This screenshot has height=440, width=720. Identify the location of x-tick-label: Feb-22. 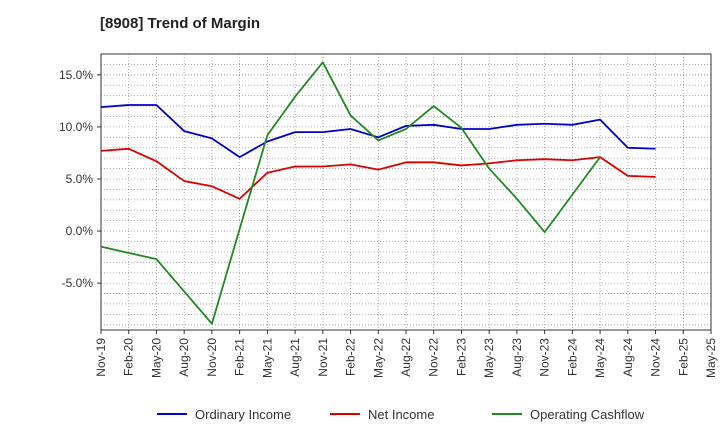
(351, 357).